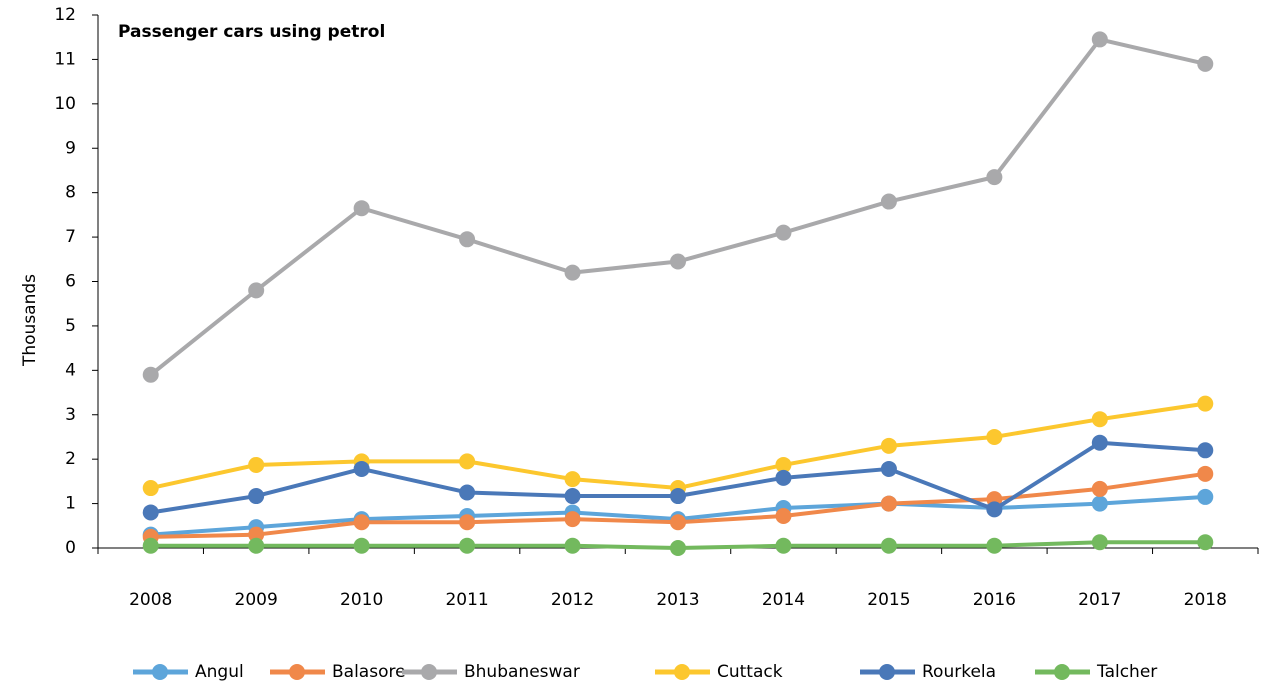 The image size is (1266, 682). I want to click on x-tick-label: 2016, so click(994, 600).